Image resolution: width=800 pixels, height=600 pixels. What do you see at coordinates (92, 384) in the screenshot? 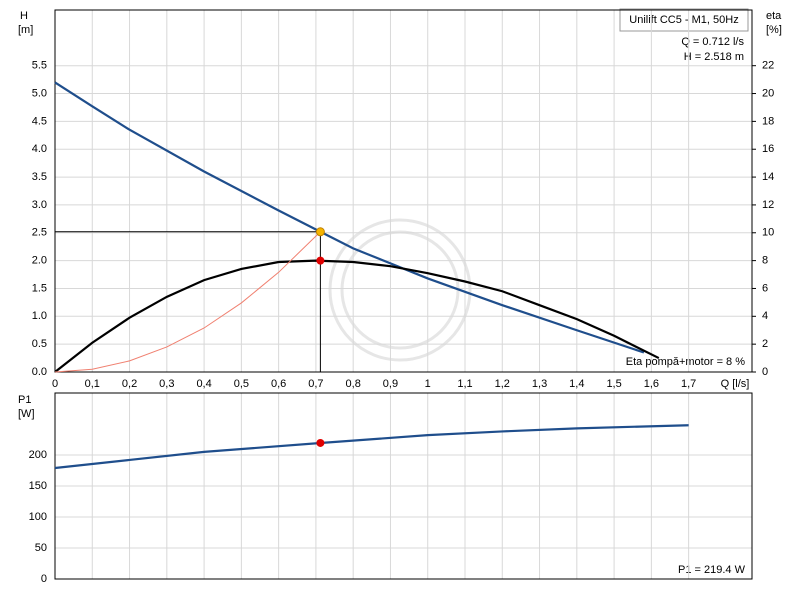
I see `x-tick-label: 0,1` at bounding box center [92, 384].